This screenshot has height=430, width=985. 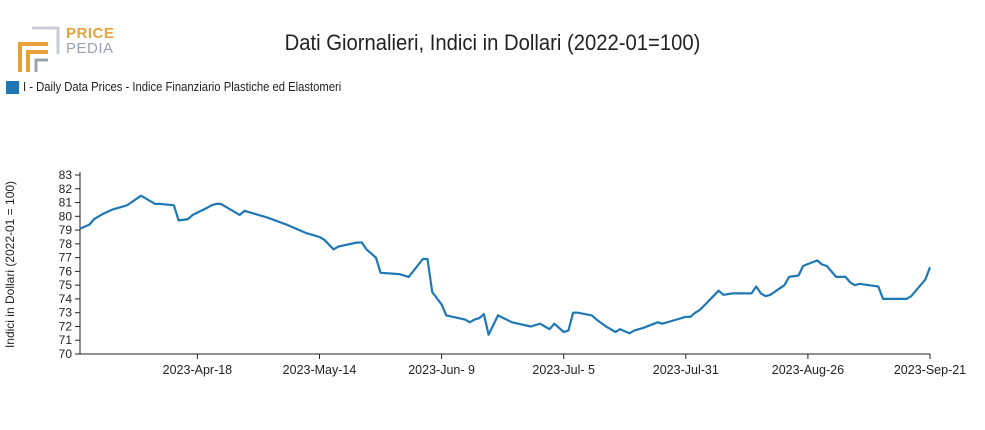 I want to click on y-tick-label: 71, so click(x=66, y=340).